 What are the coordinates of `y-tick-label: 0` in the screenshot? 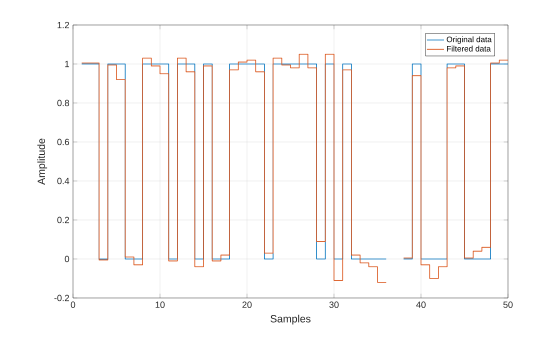 It's located at (67, 259).